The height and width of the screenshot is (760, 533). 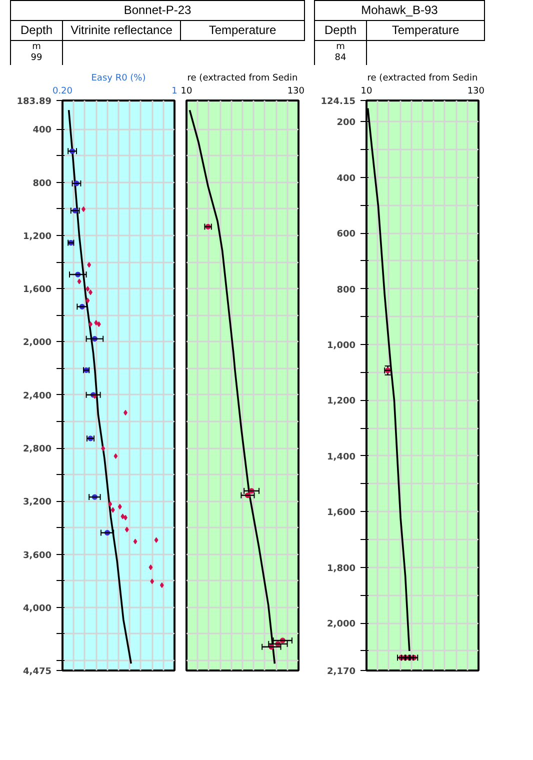 What do you see at coordinates (34, 102) in the screenshot?
I see `y-tick-label: 183.89` at bounding box center [34, 102].